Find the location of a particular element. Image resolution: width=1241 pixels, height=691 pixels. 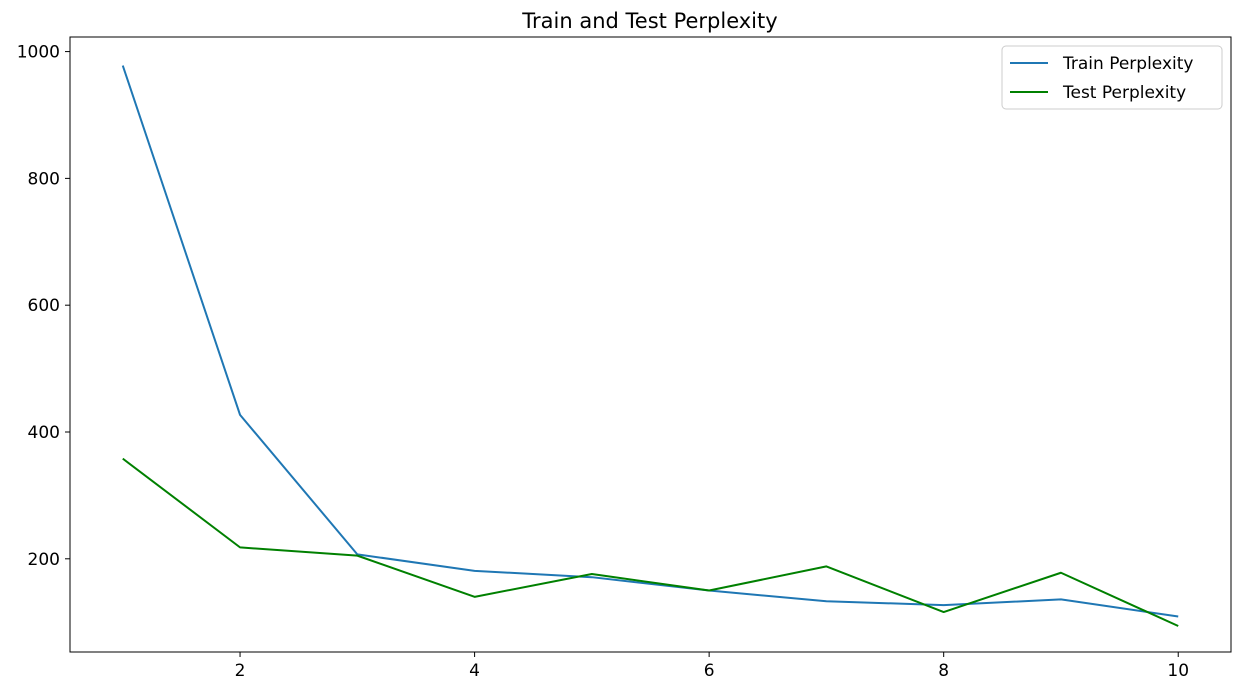

legend-box is located at coordinates (1112, 77).